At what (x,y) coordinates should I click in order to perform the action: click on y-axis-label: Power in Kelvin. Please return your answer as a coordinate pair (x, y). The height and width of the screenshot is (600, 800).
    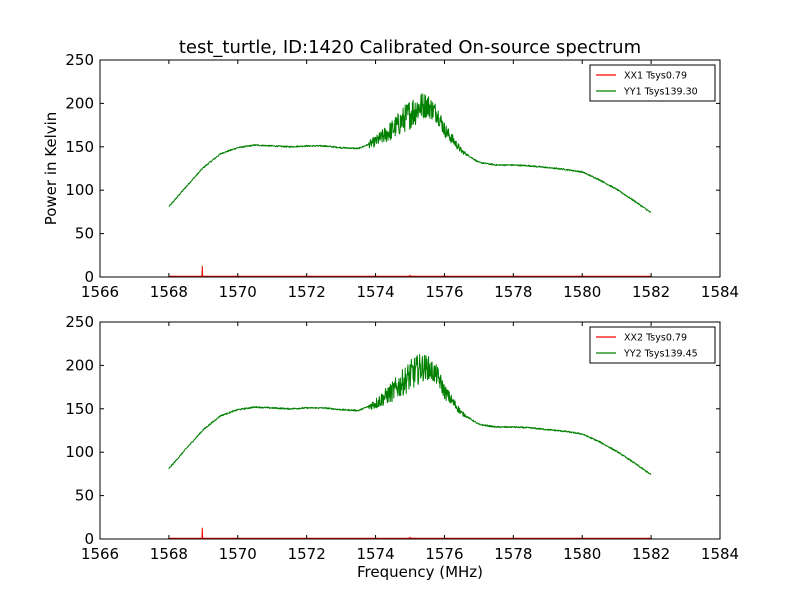
    Looking at the image, I should click on (51, 169).